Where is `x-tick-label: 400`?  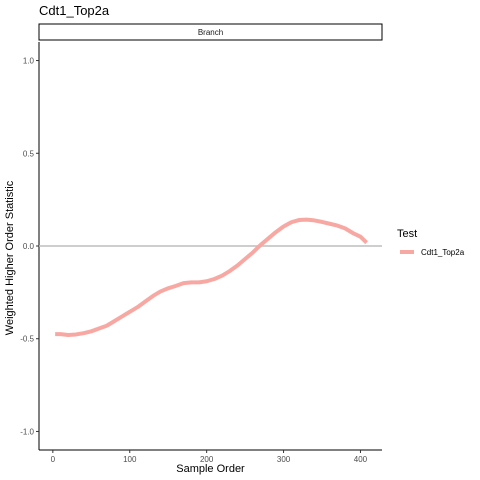
x-tick-label: 400 is located at coordinates (361, 459).